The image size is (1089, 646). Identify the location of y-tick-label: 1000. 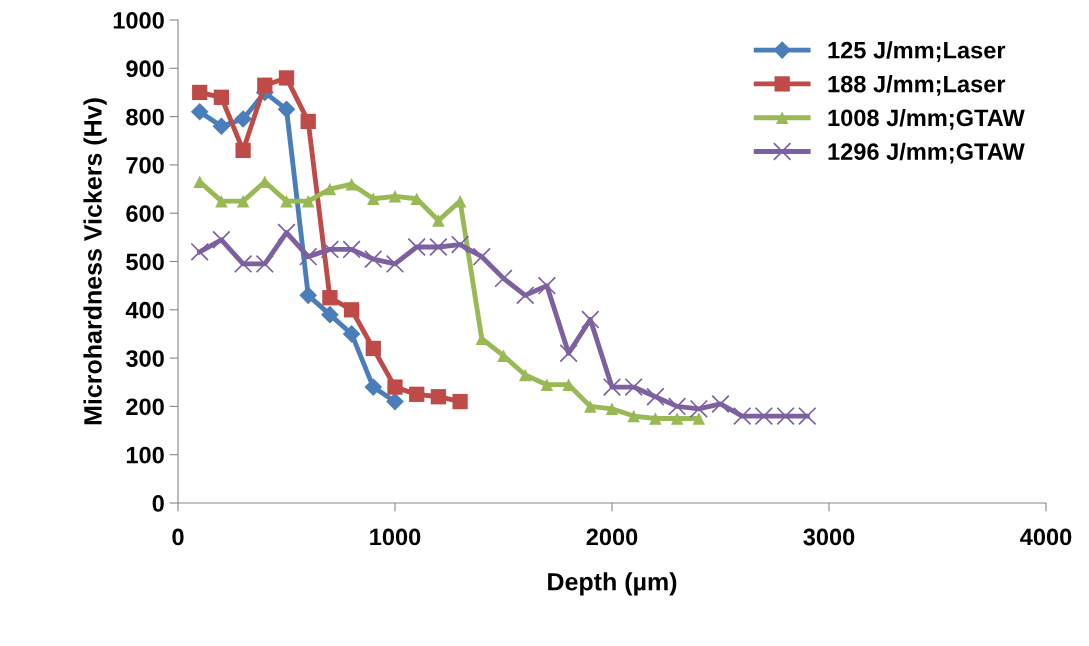
(138, 20).